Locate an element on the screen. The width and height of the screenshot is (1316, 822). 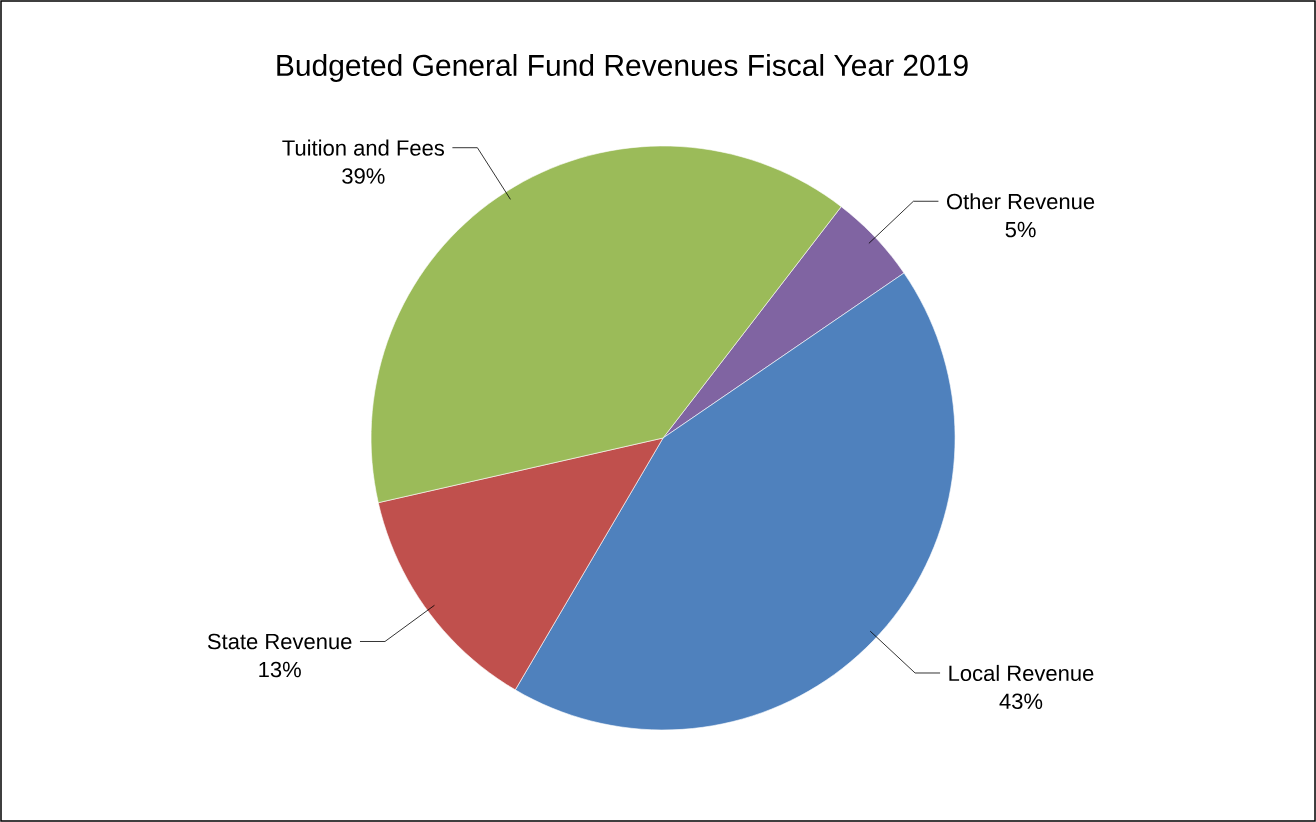
slice-label: Other Revenue is located at coordinates (1020, 201).